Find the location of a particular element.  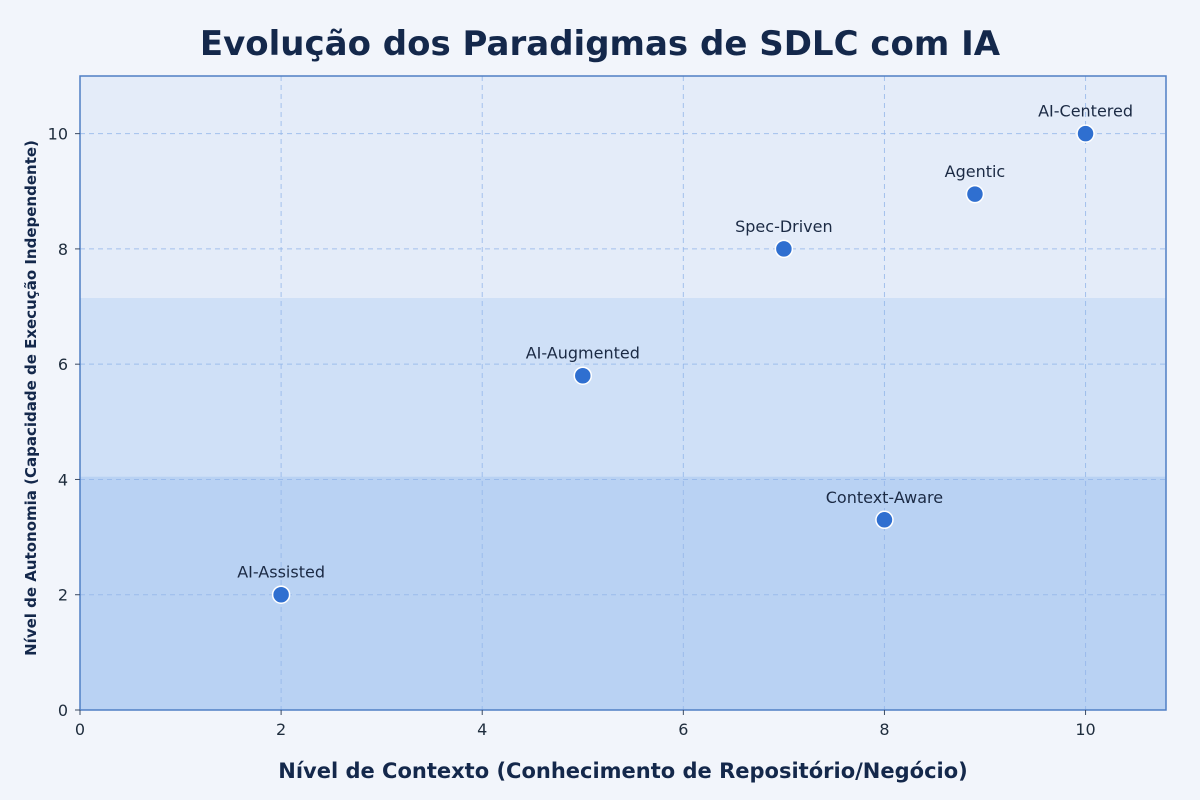

data-point-label: Context-Aware is located at coordinates (884, 497).